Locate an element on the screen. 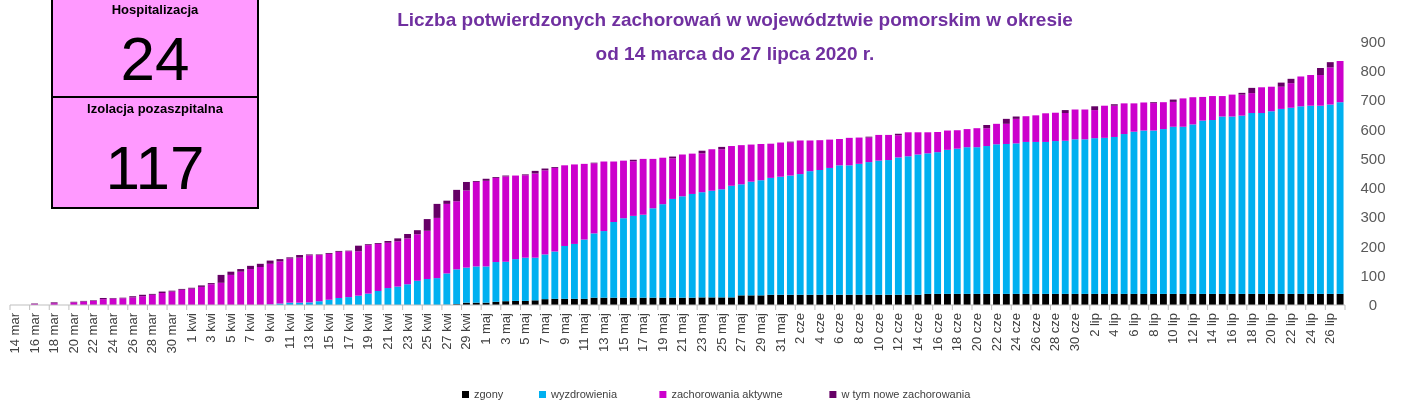  x-tick-label: 27 maj is located at coordinates (741, 332).